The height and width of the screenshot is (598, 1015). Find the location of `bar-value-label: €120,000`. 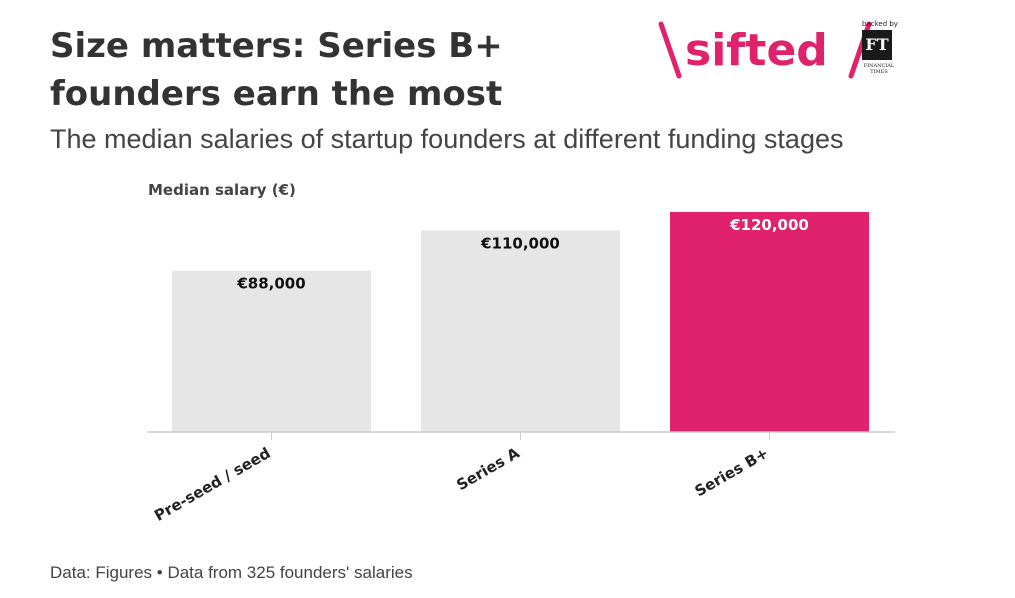

bar-value-label: €120,000 is located at coordinates (769, 225).